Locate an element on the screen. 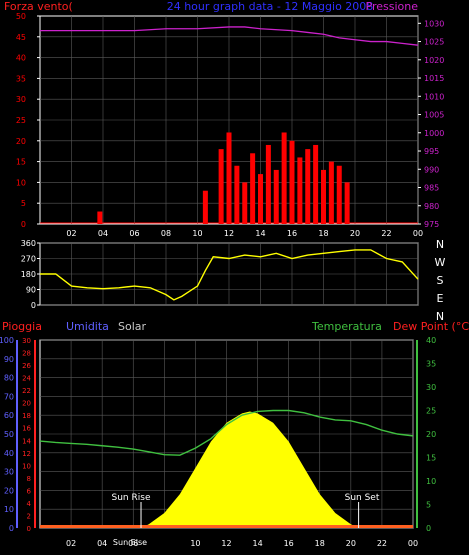  tick-label: 180 is located at coordinates (28, 274).